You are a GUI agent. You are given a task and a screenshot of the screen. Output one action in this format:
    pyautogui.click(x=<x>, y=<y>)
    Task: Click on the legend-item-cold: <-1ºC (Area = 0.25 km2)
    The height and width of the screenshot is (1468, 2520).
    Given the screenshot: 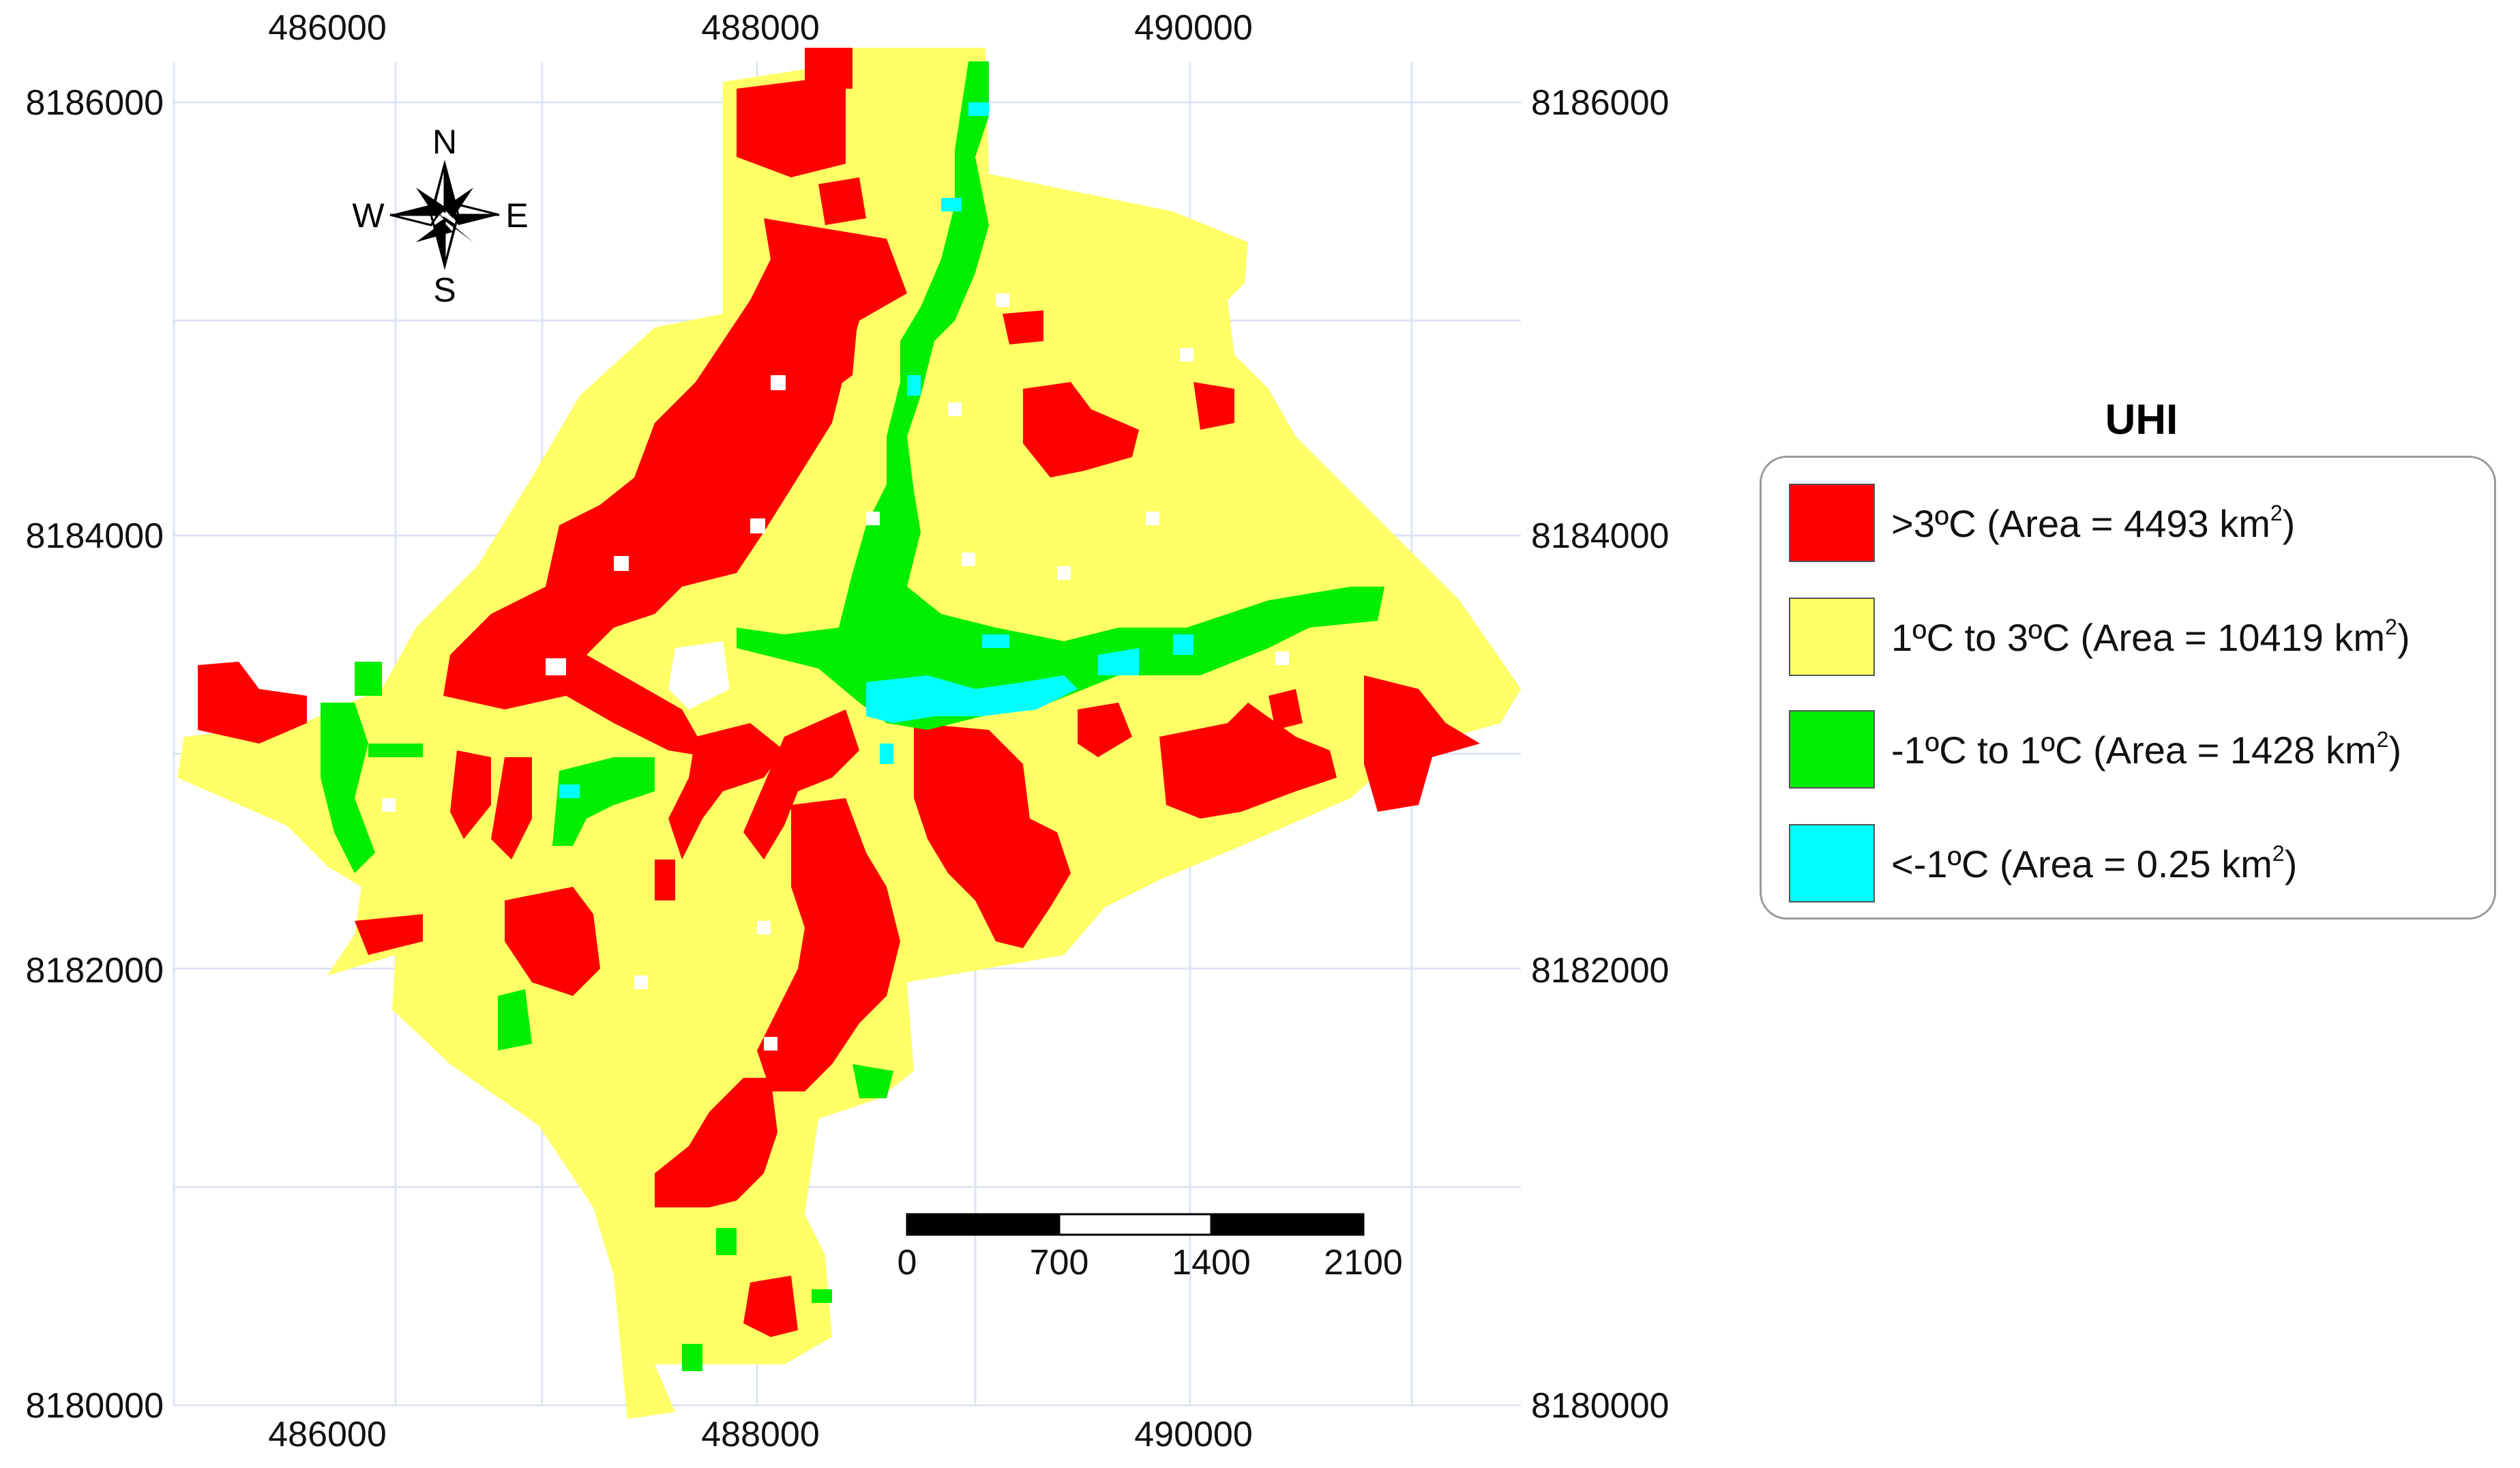 What is the action you would take?
    pyautogui.click(x=2043, y=863)
    